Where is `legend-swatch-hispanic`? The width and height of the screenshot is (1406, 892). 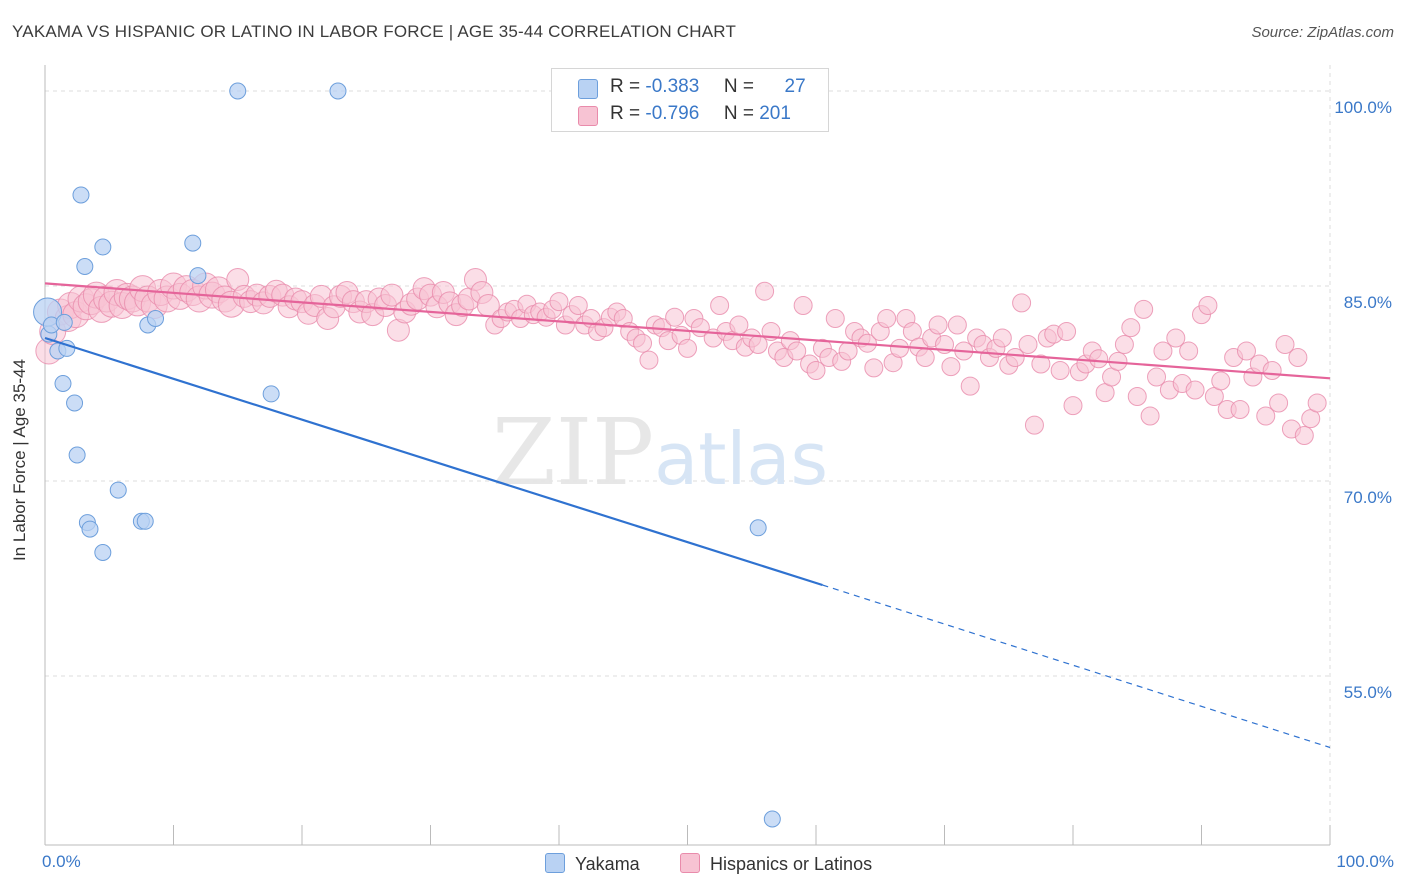 legend-swatch-hispanic is located at coordinates (588, 116).